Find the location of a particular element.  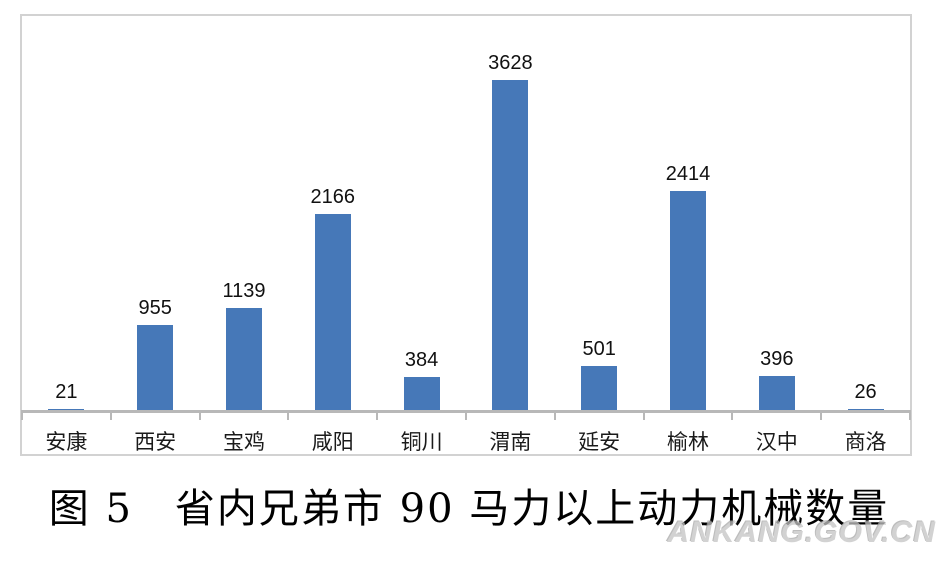

x-axis-label: 商洛 is located at coordinates (865, 442).